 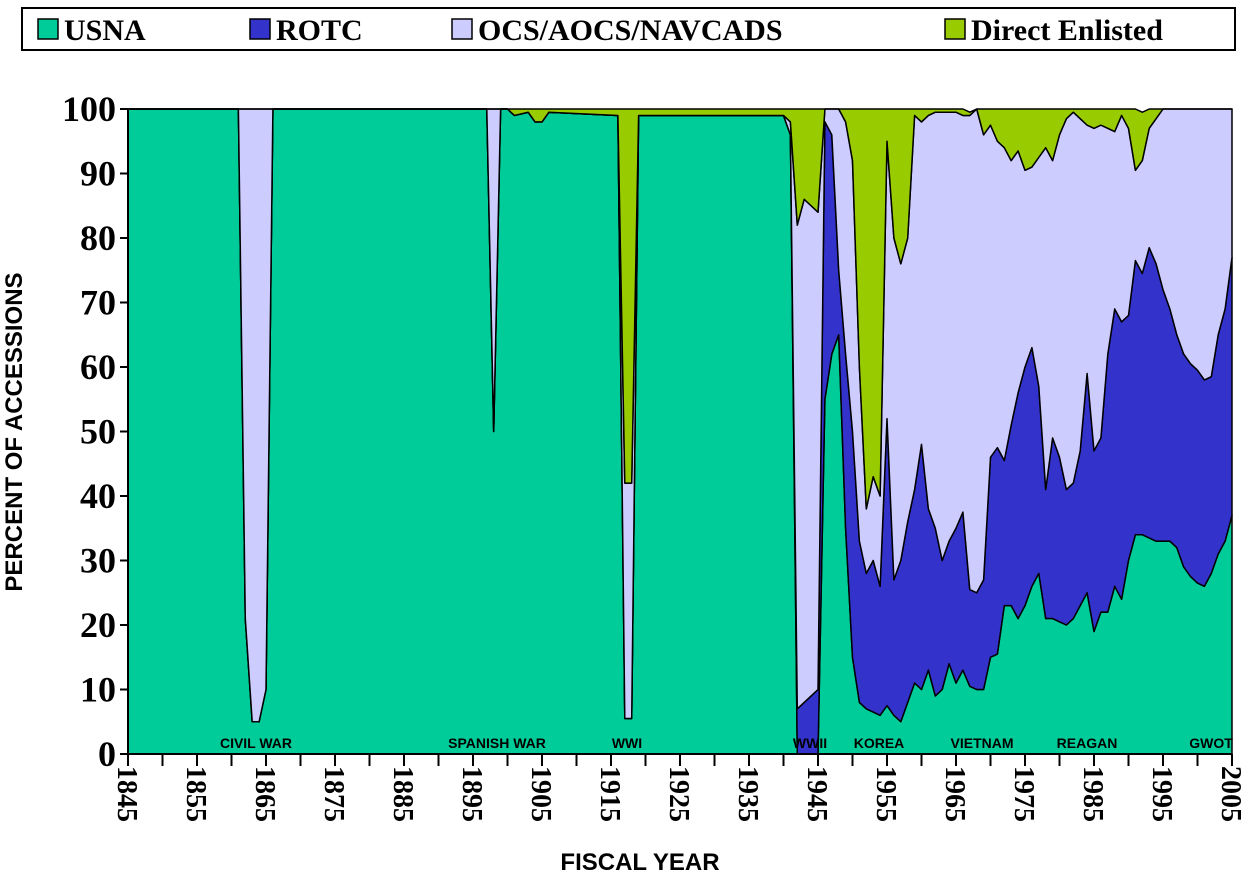 I want to click on annotation: WWII, so click(x=810, y=743).